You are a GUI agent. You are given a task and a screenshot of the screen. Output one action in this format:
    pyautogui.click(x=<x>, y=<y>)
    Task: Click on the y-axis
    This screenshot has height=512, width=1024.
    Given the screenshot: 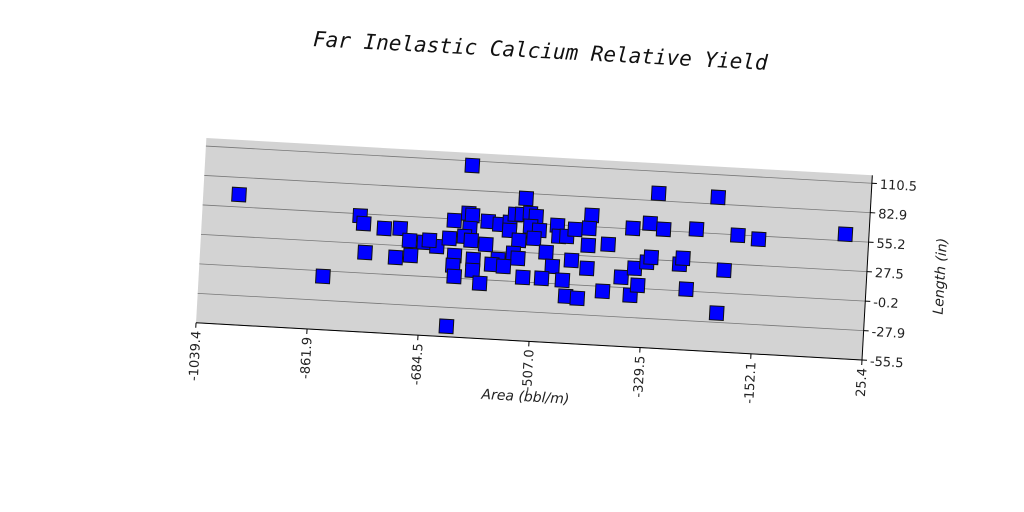 What is the action you would take?
    pyautogui.click(x=867, y=268)
    